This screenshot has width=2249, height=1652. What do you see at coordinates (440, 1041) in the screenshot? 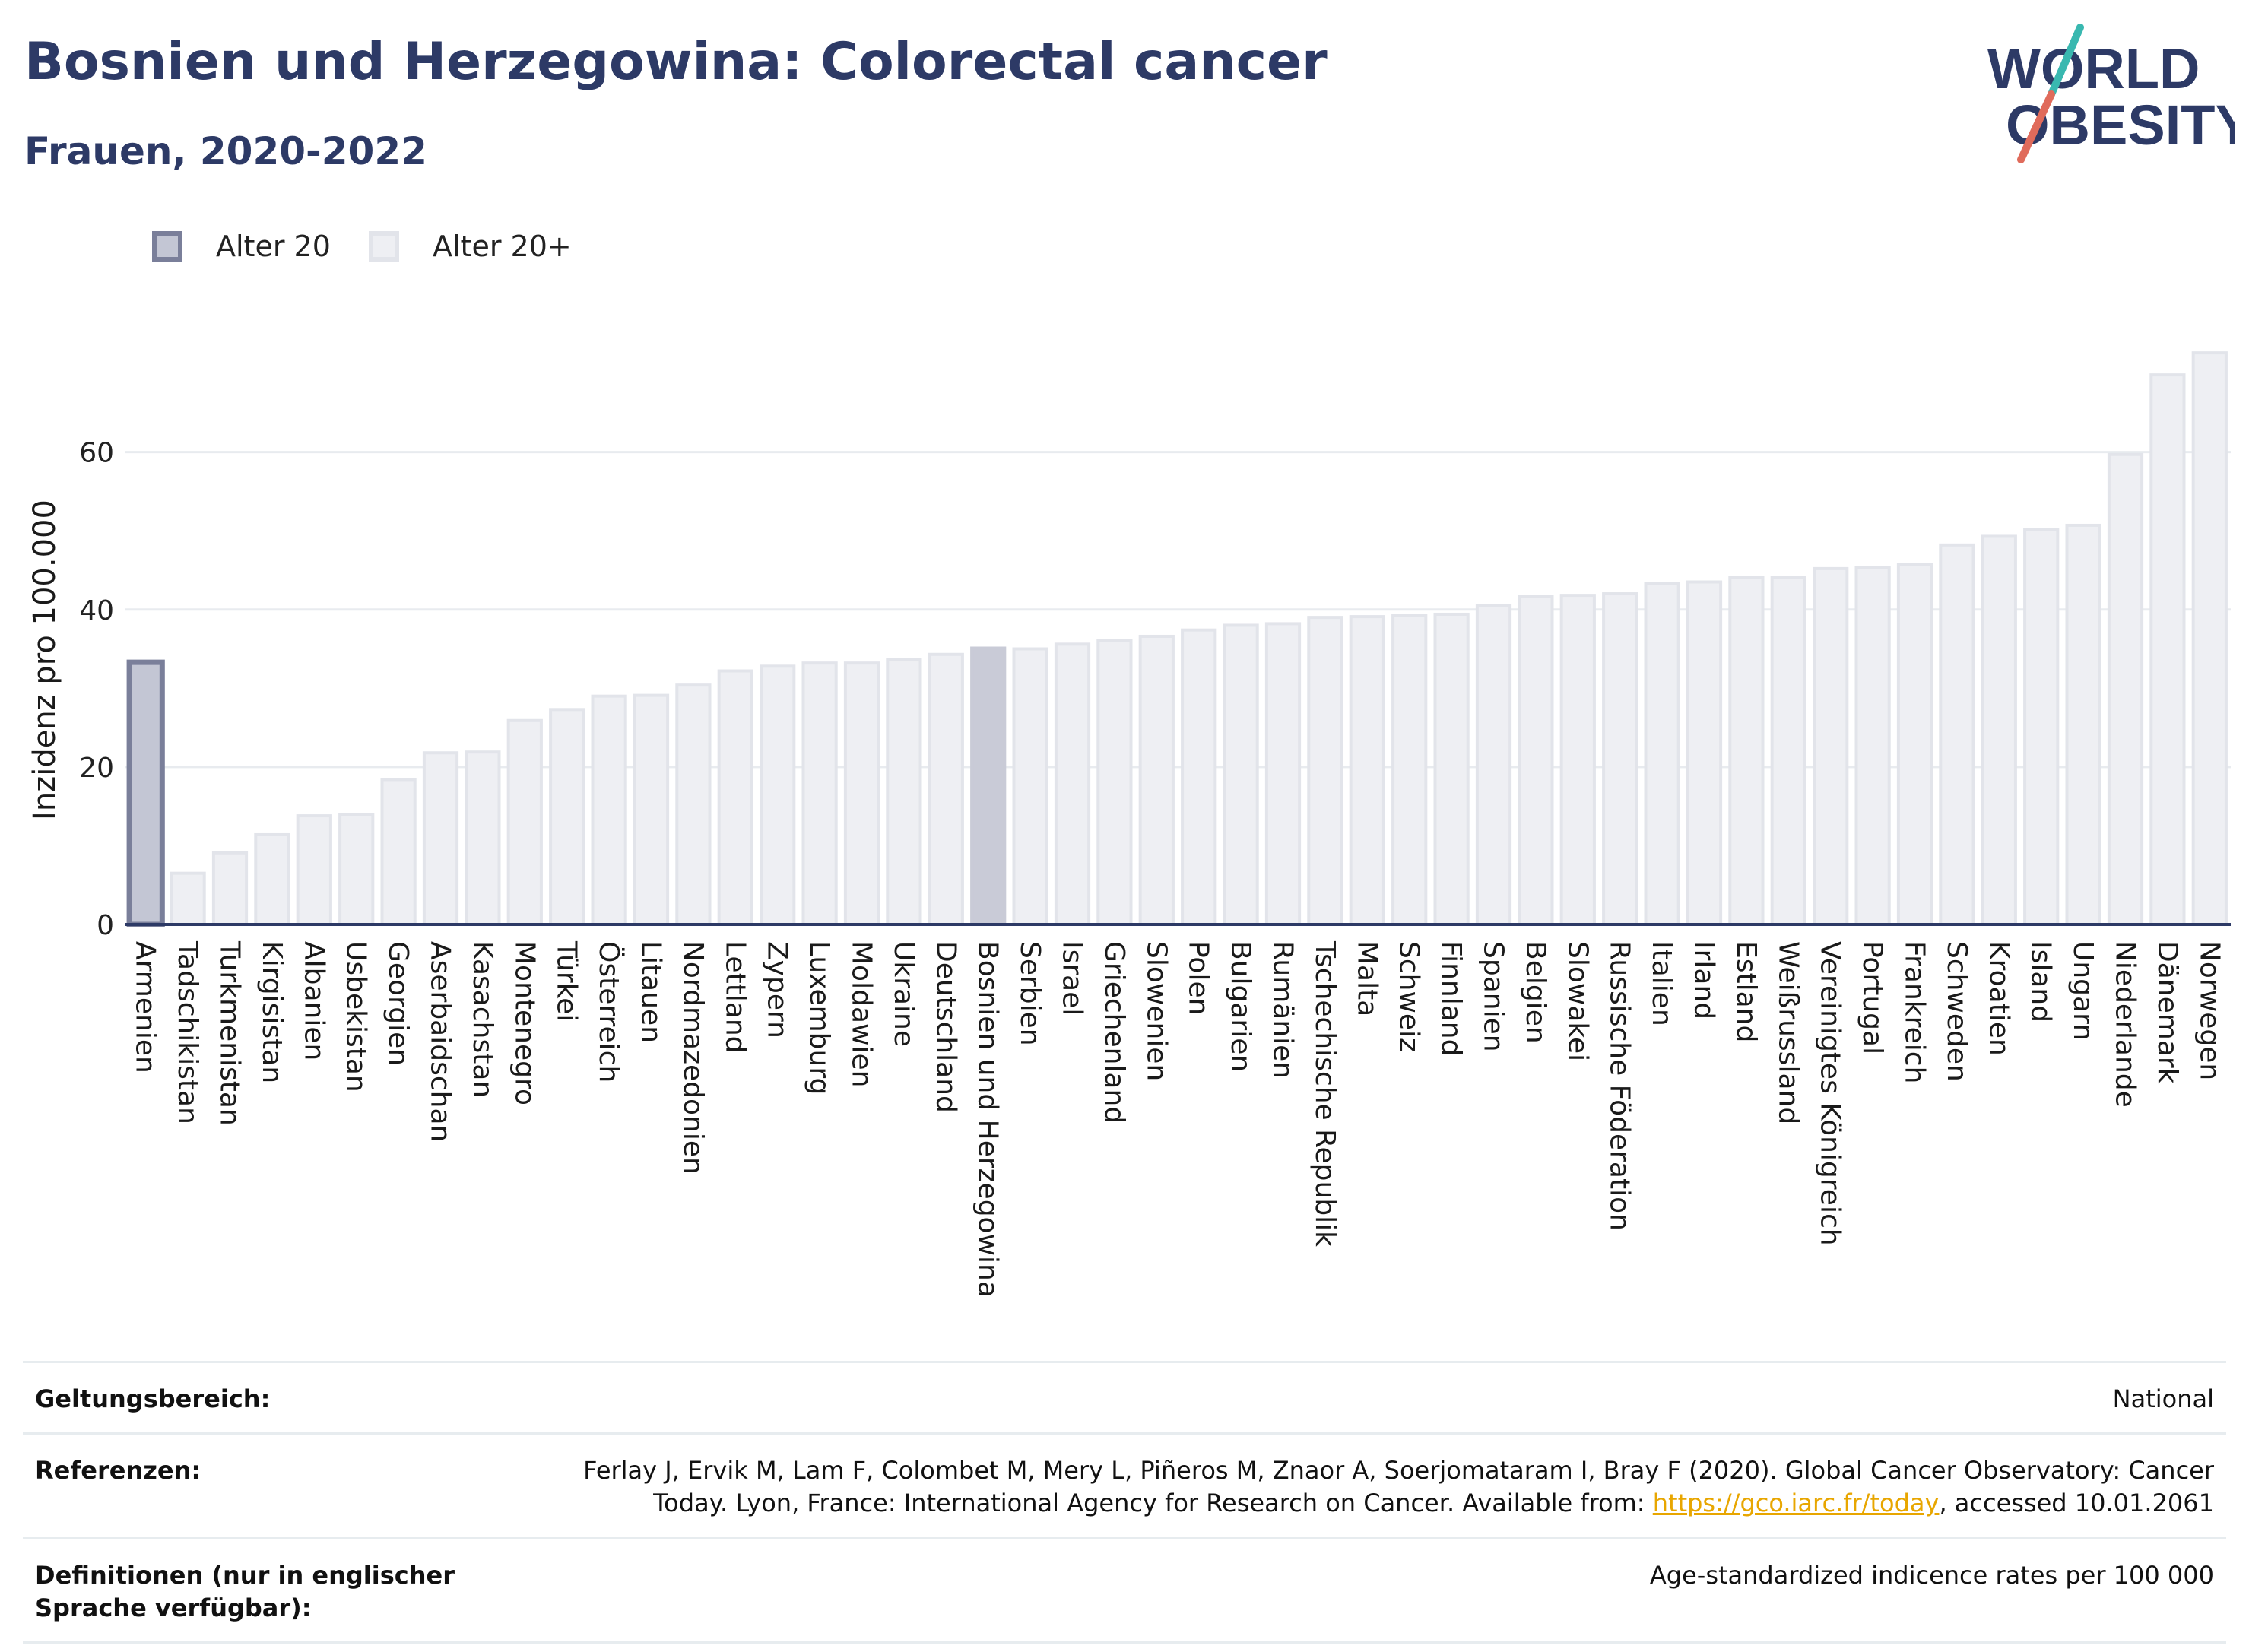
I see `x-tick-label: Aserbaidschan` at bounding box center [440, 1041].